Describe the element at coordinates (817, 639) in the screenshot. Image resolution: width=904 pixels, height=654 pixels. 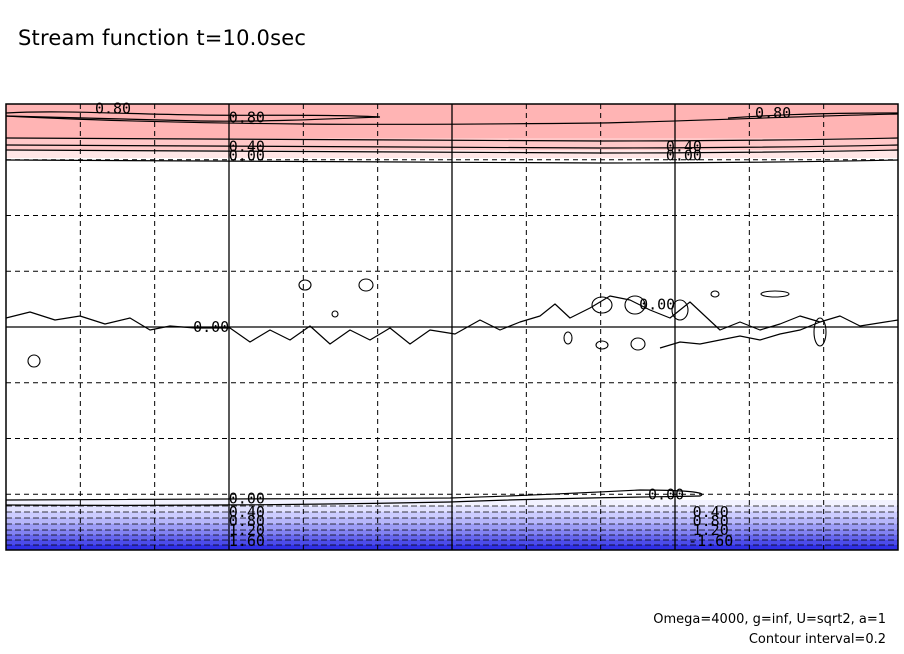
I see `contour-interval-note: Contour interval=0.2` at that location.